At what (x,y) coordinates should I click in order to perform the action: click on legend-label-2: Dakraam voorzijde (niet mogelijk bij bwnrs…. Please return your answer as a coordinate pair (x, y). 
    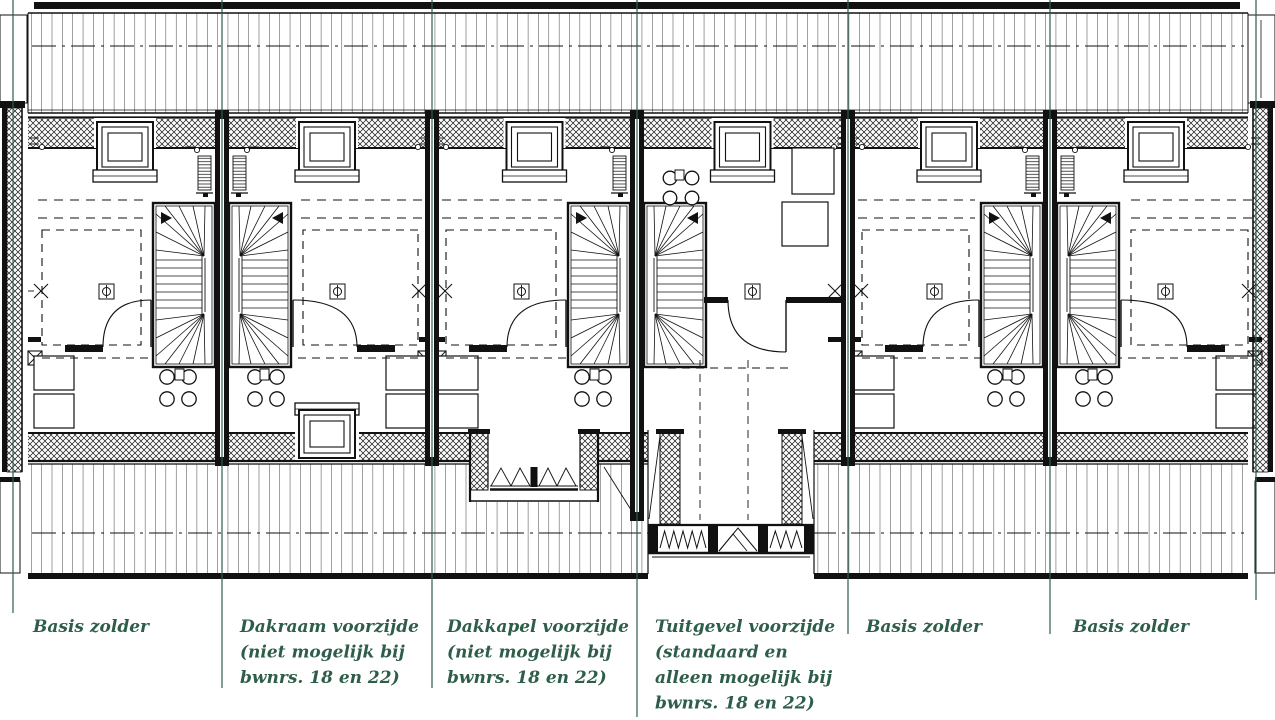
    Looking at the image, I should click on (329, 652).